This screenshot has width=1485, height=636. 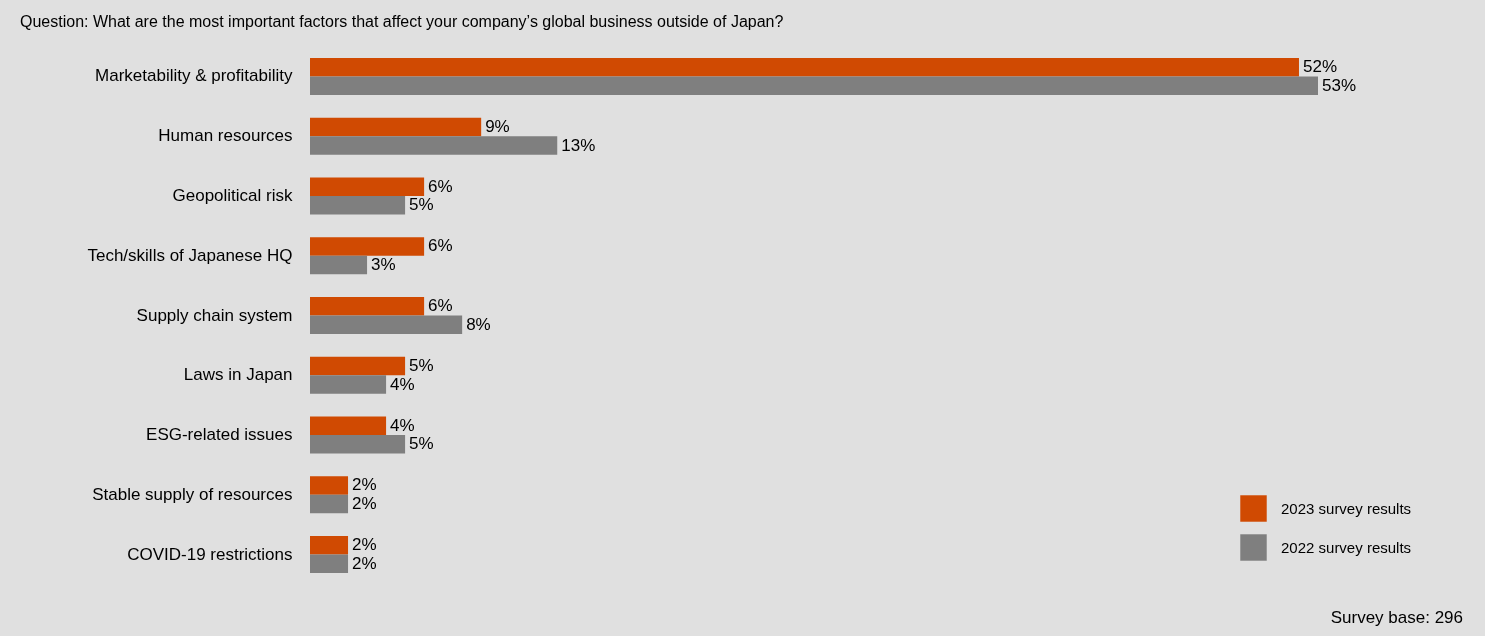 What do you see at coordinates (383, 265) in the screenshot?
I see `data-label: 3%` at bounding box center [383, 265].